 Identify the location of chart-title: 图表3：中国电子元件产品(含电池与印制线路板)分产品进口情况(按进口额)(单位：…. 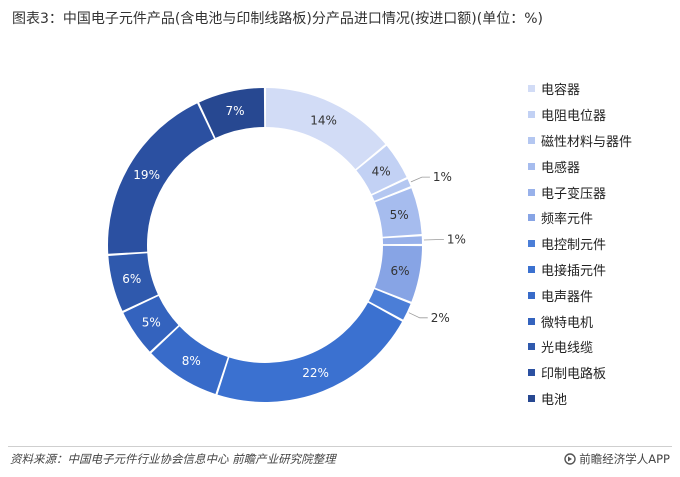
(277, 19).